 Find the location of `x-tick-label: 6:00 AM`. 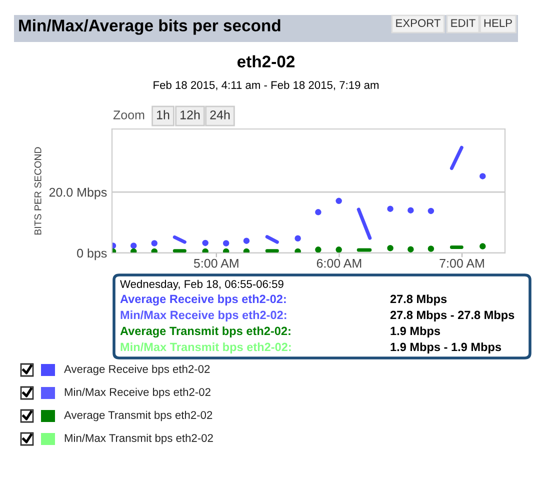

x-tick-label: 6:00 AM is located at coordinates (339, 263).